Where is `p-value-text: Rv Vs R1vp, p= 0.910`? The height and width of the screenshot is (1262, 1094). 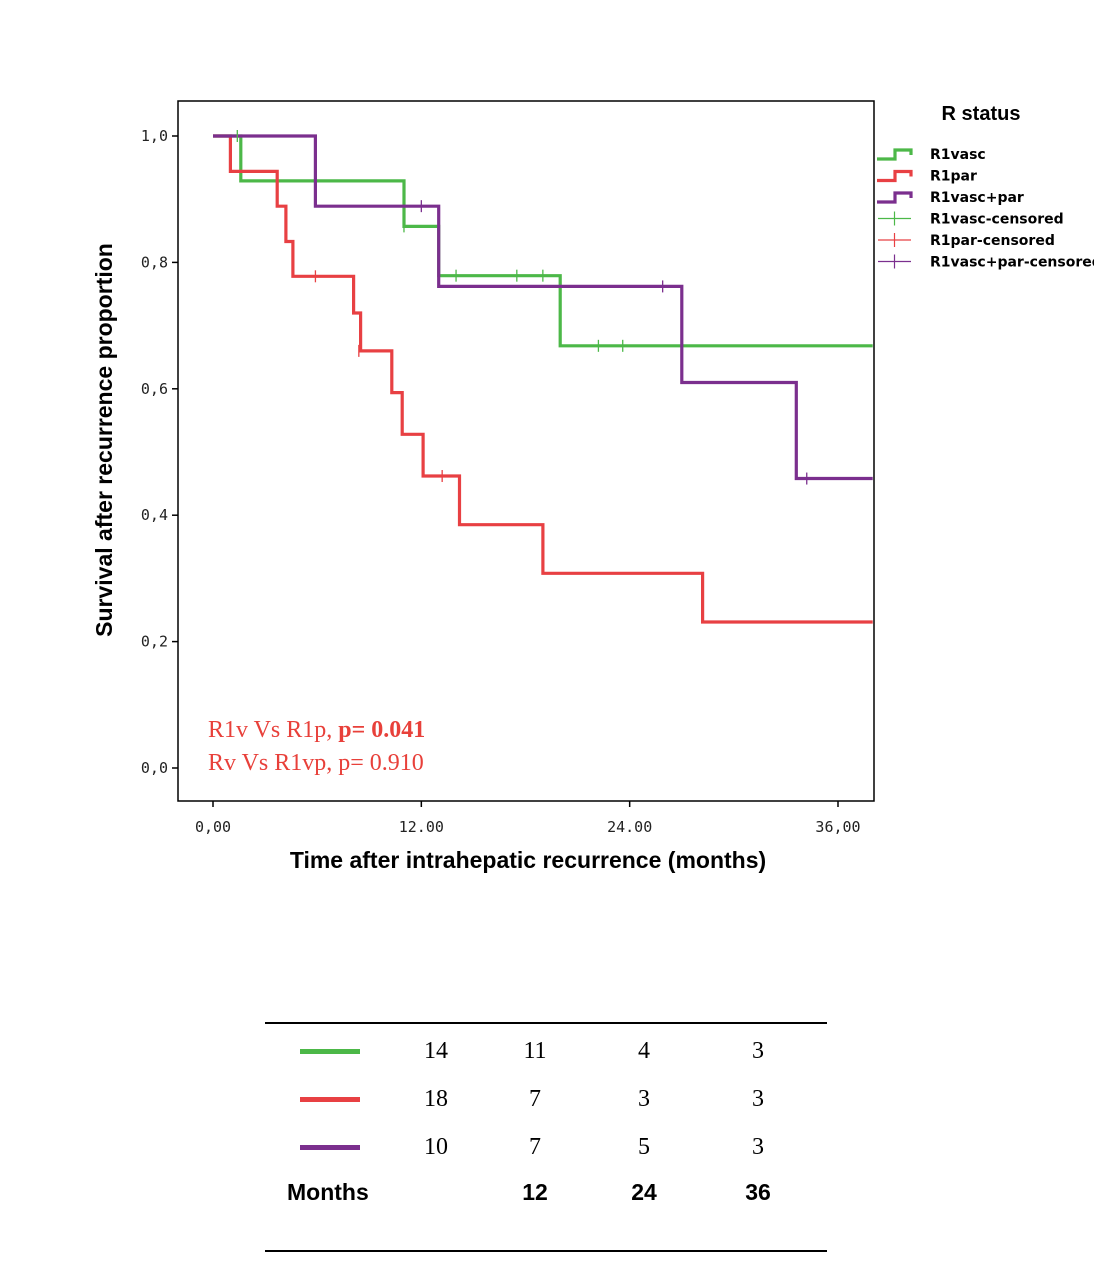
p-value-text: Rv Vs R1vp, p= 0.910 is located at coordinates (316, 763).